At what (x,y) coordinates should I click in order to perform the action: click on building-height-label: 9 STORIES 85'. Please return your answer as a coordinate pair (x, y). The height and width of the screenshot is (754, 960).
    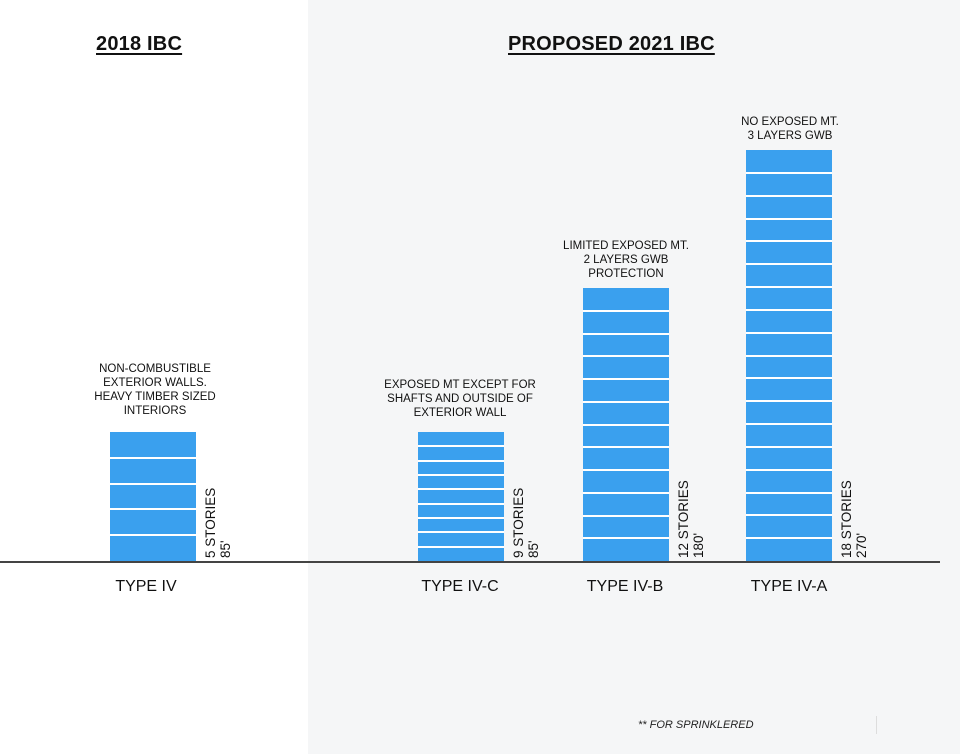
    Looking at the image, I should click on (526, 523).